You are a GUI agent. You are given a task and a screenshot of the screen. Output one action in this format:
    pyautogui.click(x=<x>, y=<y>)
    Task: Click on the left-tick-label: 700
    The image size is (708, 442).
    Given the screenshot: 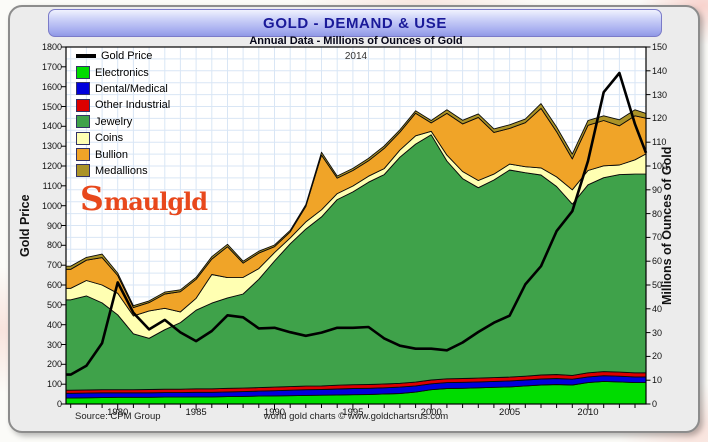 What is the action you would take?
    pyautogui.click(x=54, y=265)
    